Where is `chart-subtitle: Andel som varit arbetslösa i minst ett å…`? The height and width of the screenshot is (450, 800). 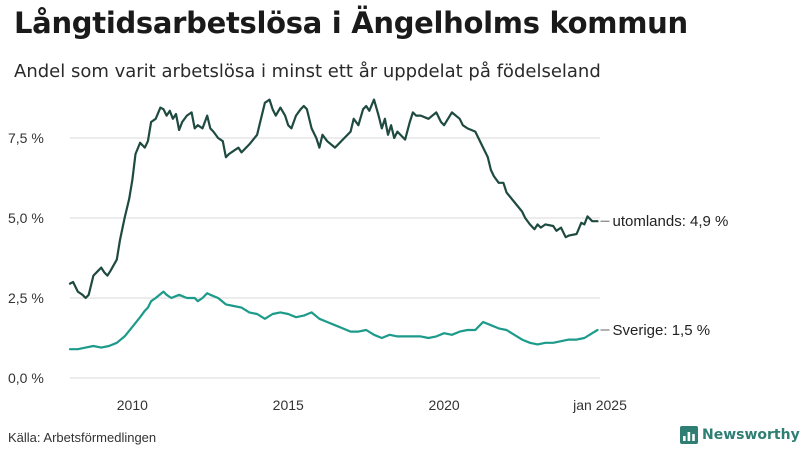 chart-subtitle: Andel som varit arbetslösa i minst ett å… is located at coordinates (307, 71).